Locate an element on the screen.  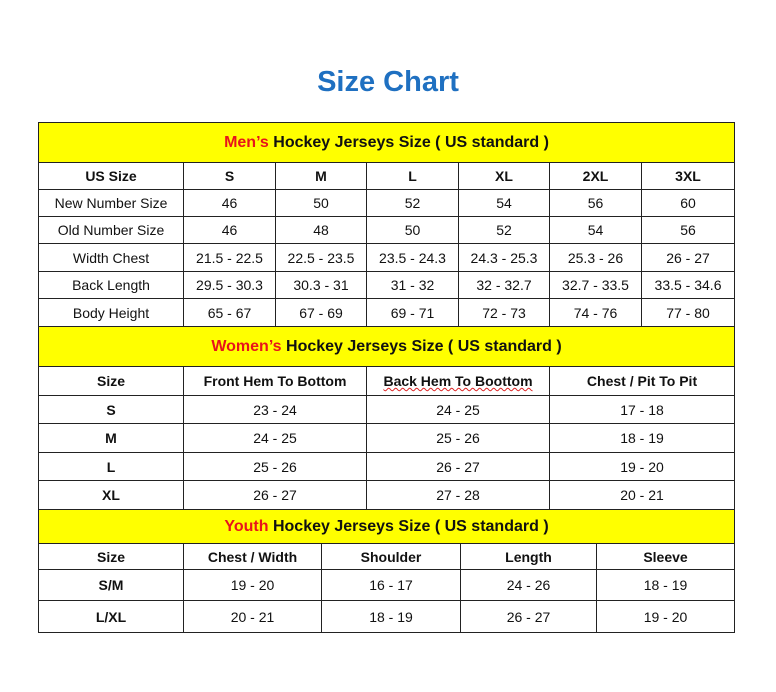
table-row: L 25 - 26 26 - 27 19 - 20 is located at coordinates (387, 466).